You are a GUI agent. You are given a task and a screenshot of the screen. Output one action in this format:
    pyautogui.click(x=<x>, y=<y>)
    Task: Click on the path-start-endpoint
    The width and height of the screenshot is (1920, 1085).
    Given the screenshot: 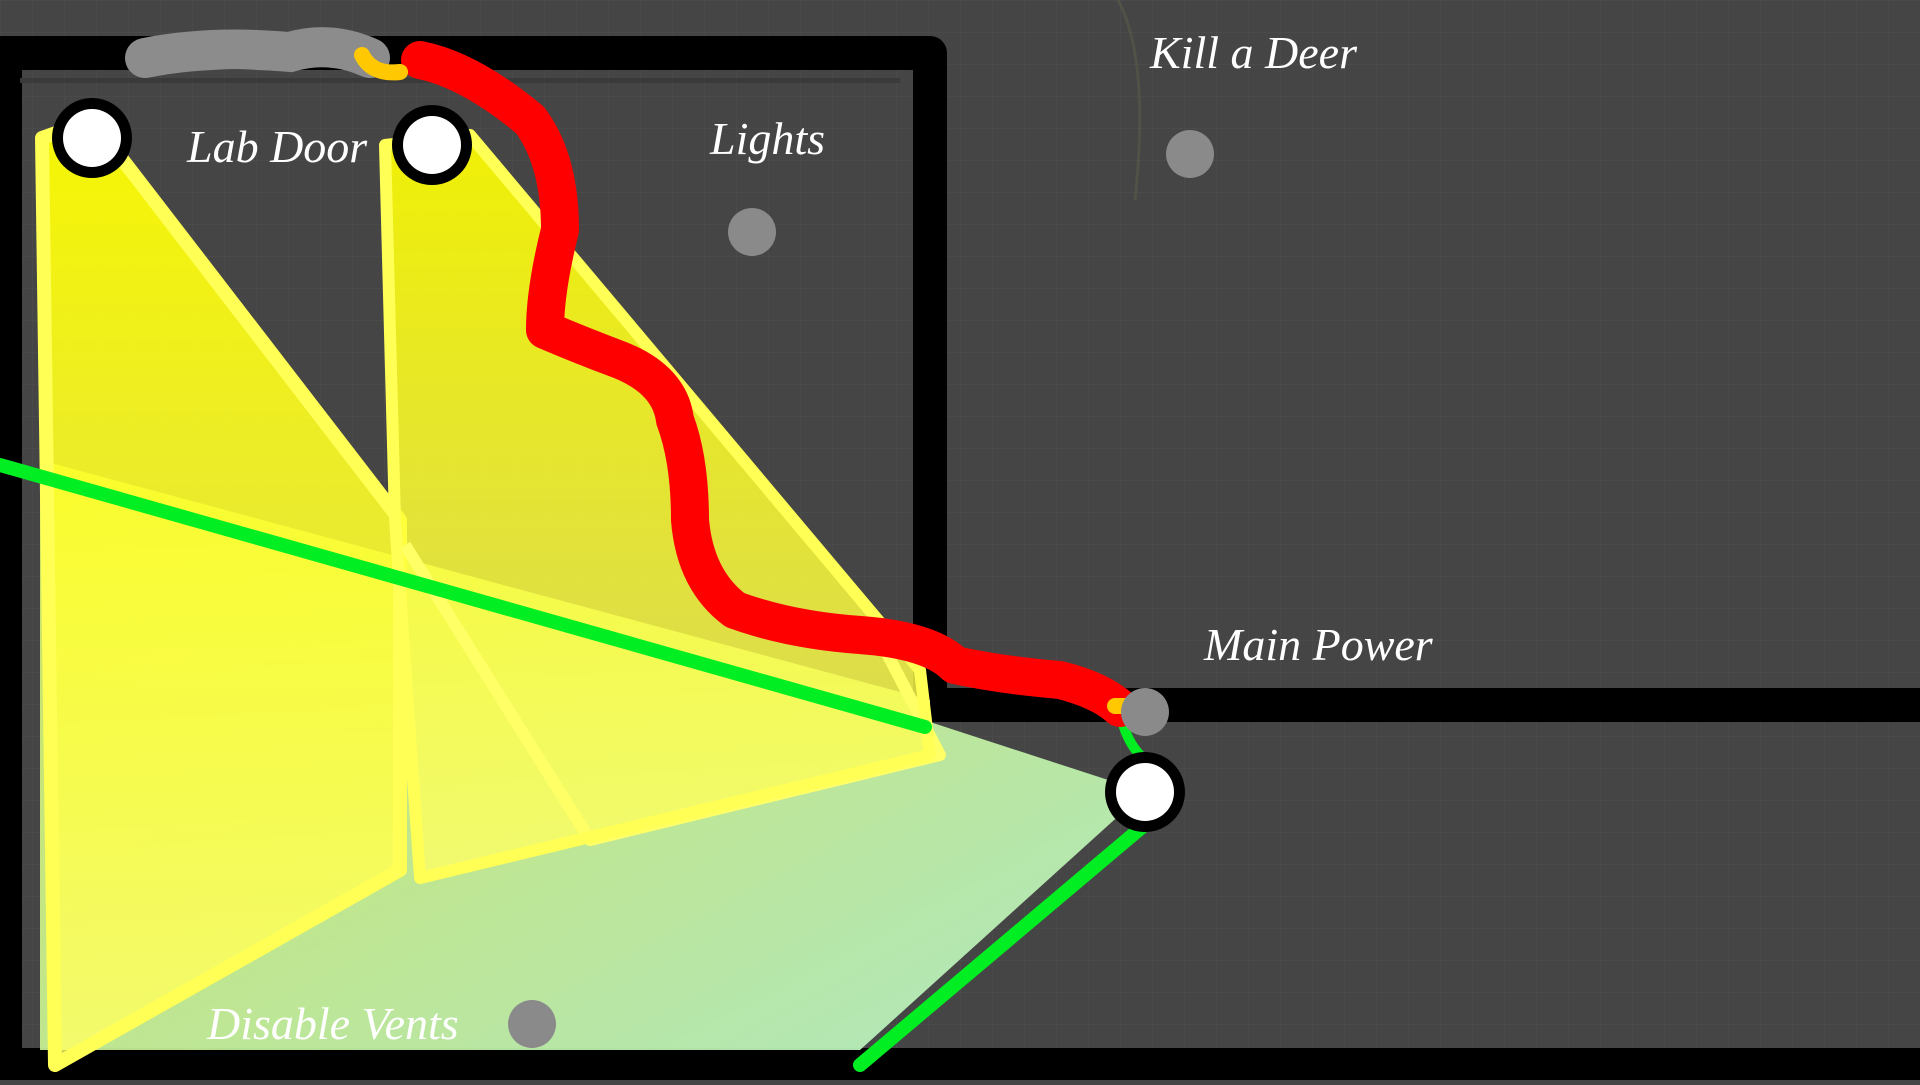 What is the action you would take?
    pyautogui.click(x=381, y=64)
    